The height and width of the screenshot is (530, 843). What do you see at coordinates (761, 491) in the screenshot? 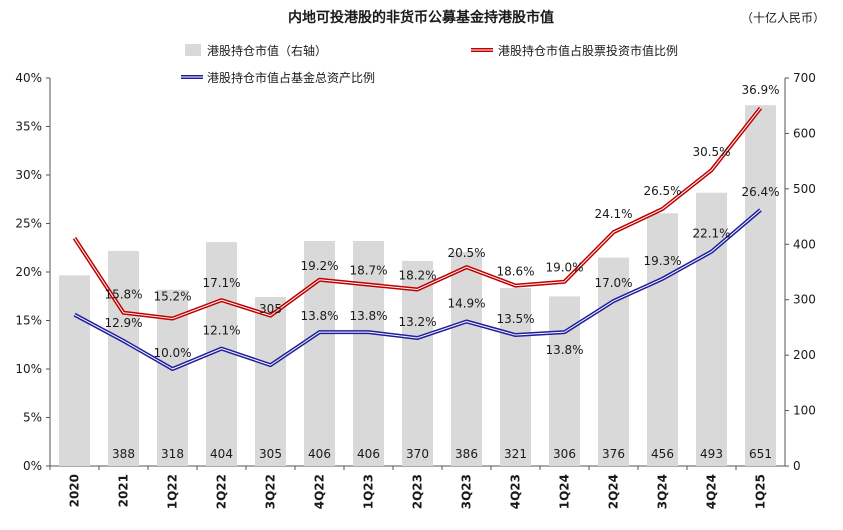
I see `x-tick-label: 1Q25` at bounding box center [761, 491].